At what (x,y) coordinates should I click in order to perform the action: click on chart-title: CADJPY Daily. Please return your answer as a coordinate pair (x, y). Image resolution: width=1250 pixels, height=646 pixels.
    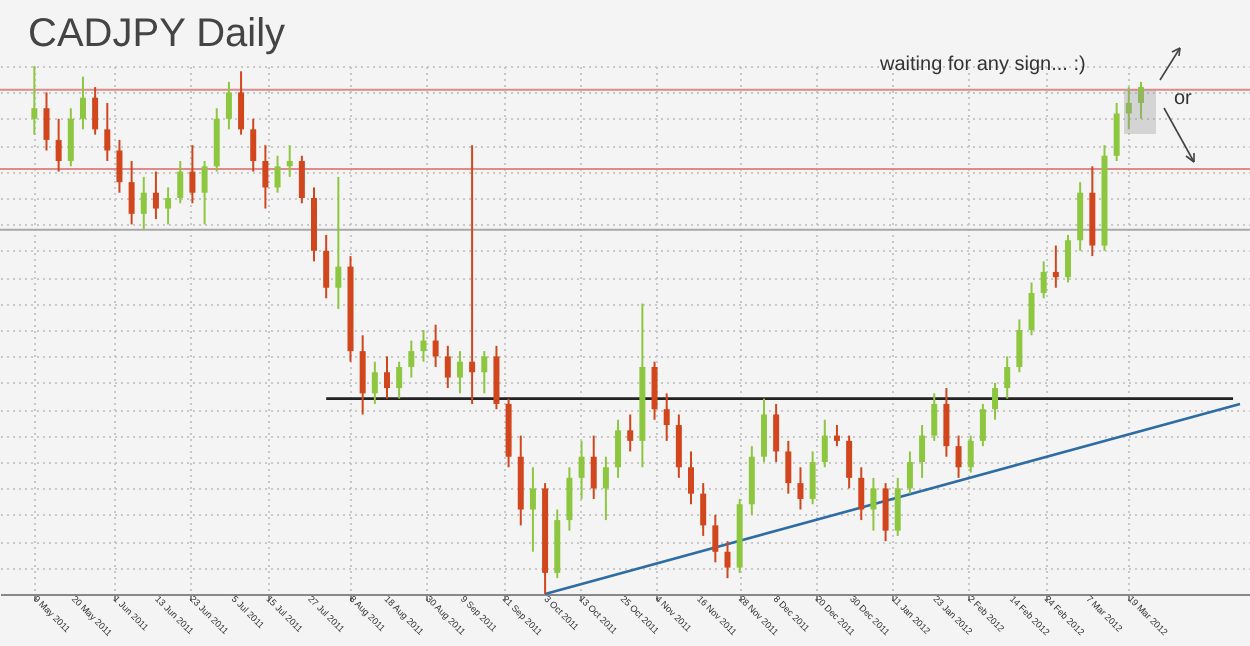
    Looking at the image, I should click on (157, 35).